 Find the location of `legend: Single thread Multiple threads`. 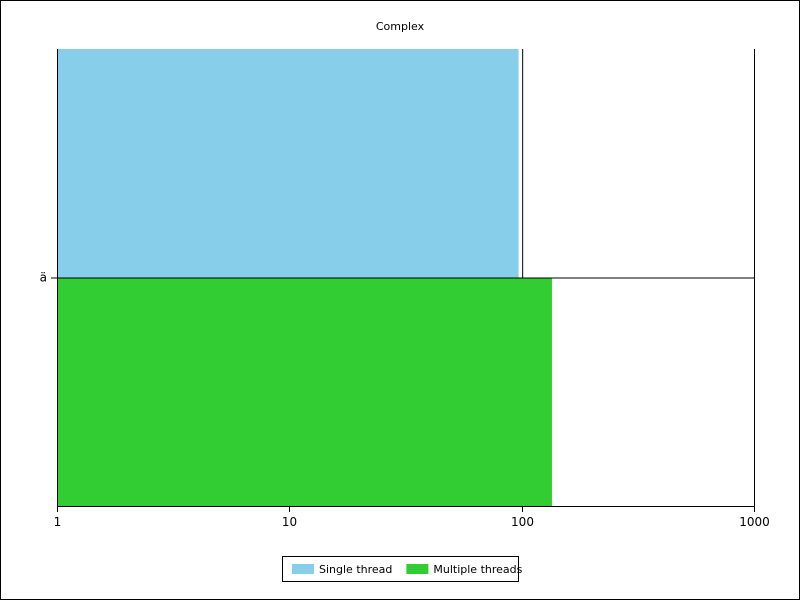

legend: Single thread Multiple threads is located at coordinates (402, 569).